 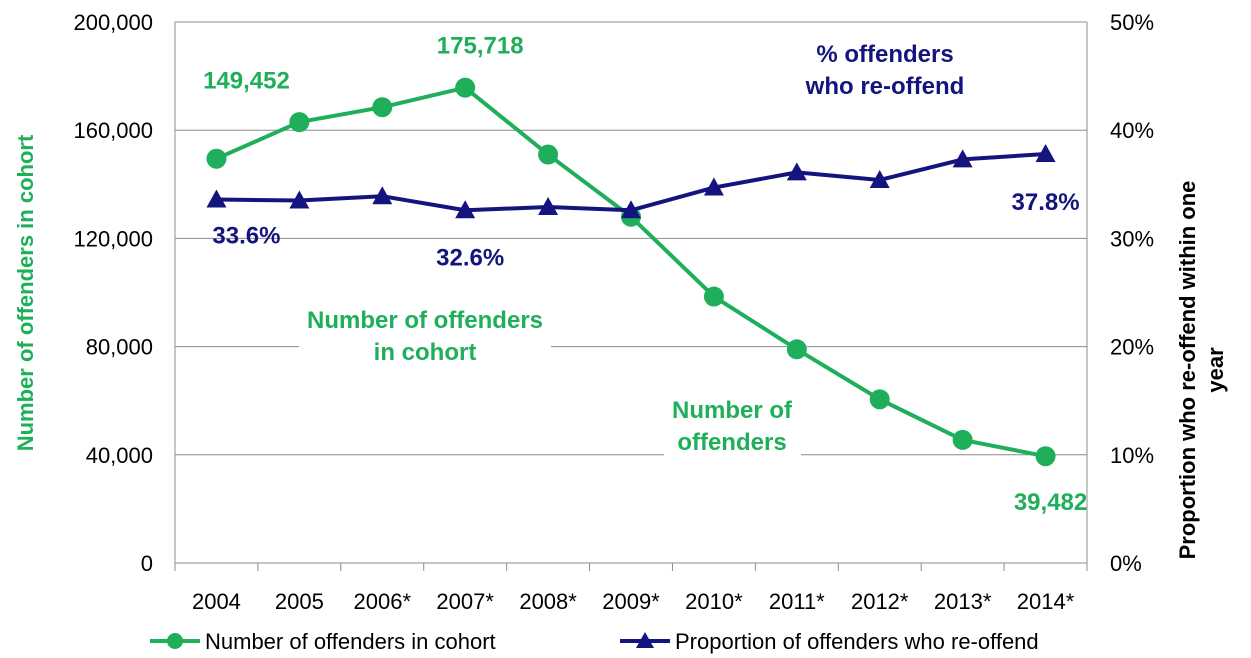 I want to click on data-label: 39,482, so click(x=1050, y=502).